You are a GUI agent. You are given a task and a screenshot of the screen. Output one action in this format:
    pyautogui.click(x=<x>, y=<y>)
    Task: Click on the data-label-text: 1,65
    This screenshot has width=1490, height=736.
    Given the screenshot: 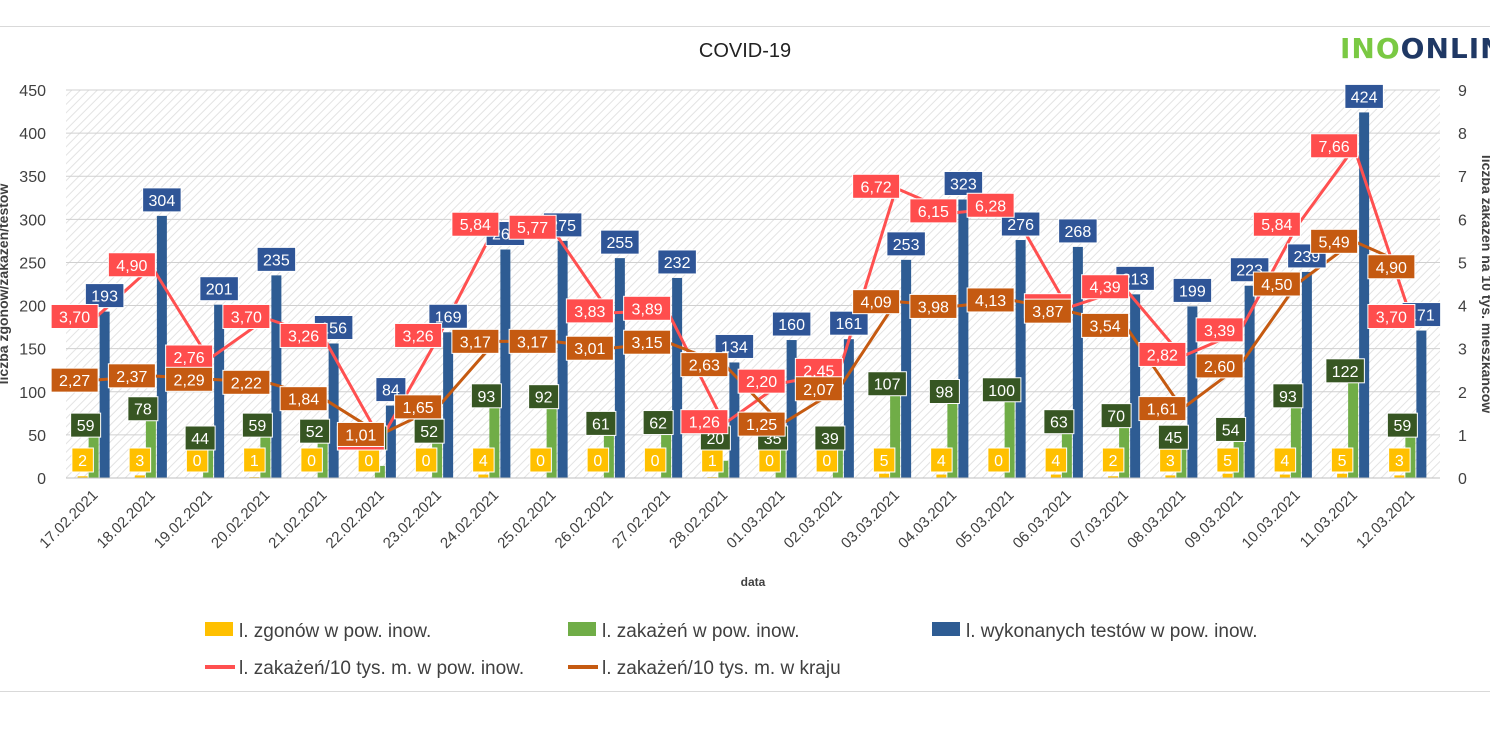 What is the action you would take?
    pyautogui.click(x=418, y=408)
    